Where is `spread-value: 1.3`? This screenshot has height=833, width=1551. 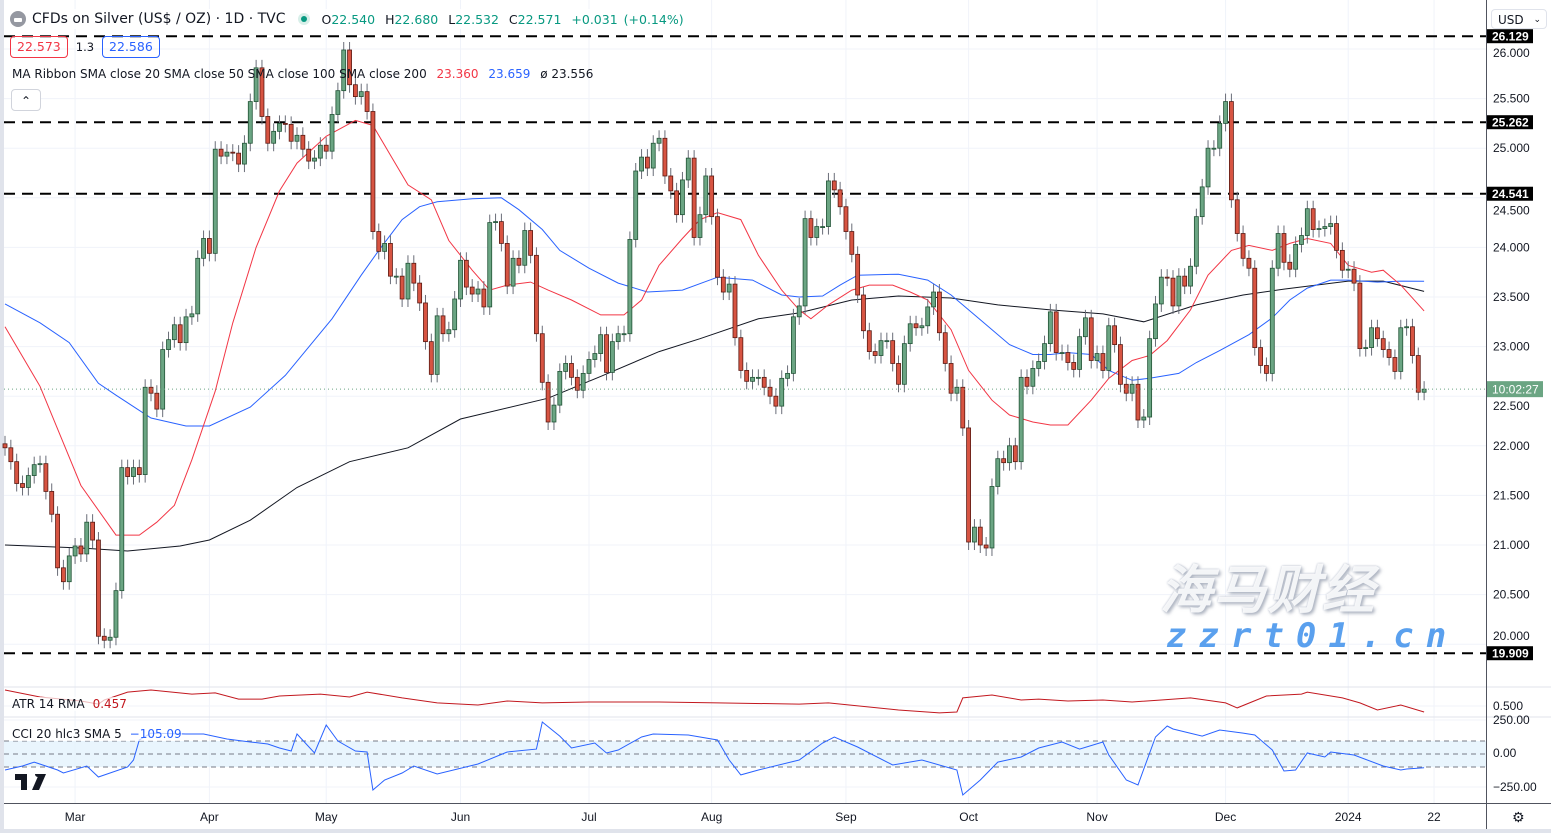
spread-value: 1.3 is located at coordinates (85, 47).